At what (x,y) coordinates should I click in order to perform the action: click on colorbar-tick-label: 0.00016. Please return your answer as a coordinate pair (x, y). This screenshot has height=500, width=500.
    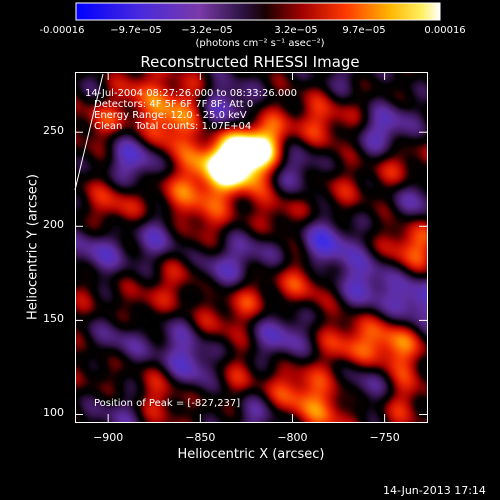
    Looking at the image, I should click on (445, 30).